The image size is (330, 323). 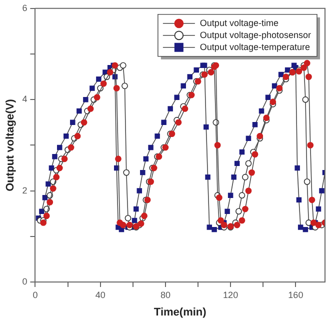 I want to click on x-tick-label: 80, so click(x=165, y=295).